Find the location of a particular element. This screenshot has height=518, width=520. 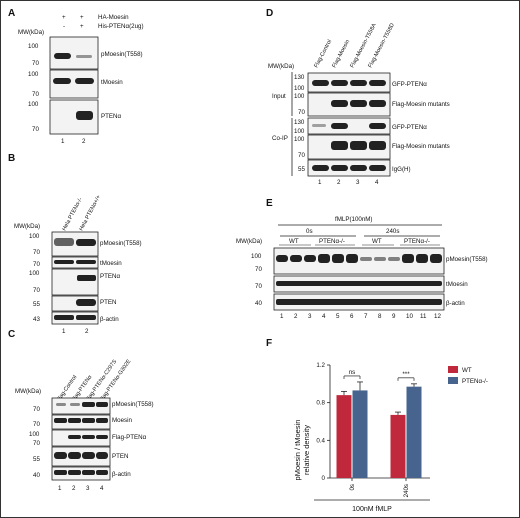

lane-number: 3 is located at coordinates (88, 488).